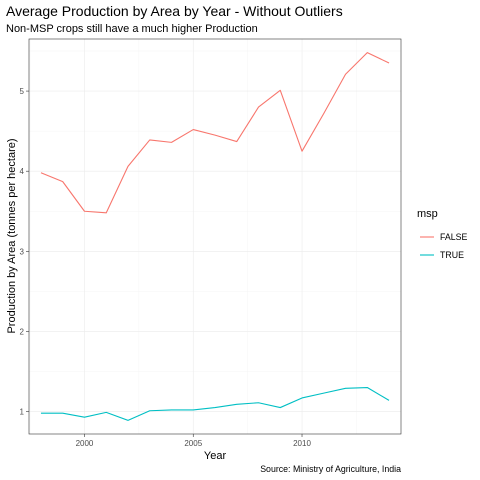 The height and width of the screenshot is (480, 480). What do you see at coordinates (22, 331) in the screenshot?
I see `y-tick-label: 2` at bounding box center [22, 331].